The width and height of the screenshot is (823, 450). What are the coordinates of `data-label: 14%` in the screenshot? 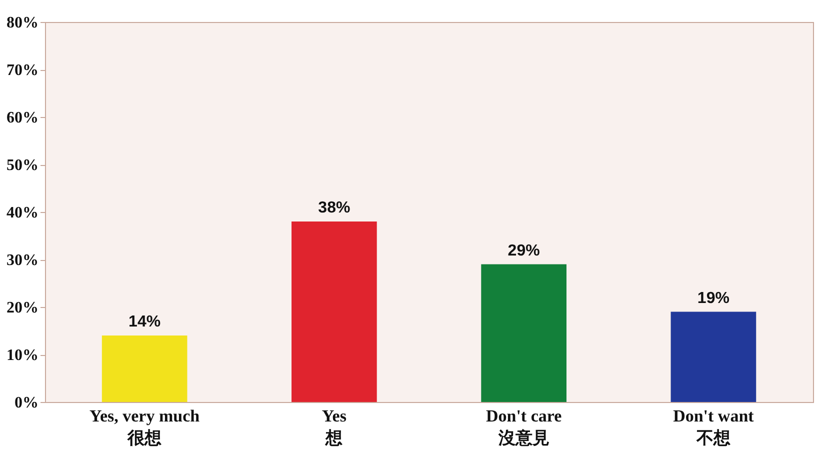 It's located at (144, 322).